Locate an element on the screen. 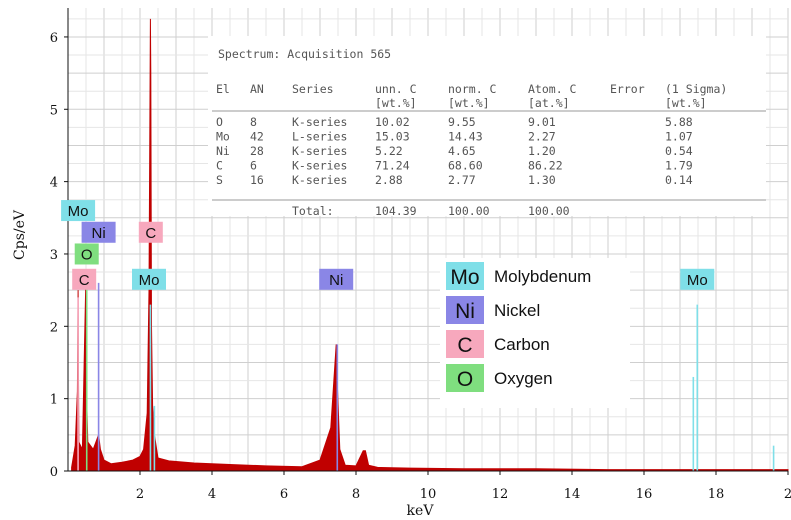 The height and width of the screenshot is (520, 791). x-tick-labels: 2 4 6 8 10 12 14 16 18 2 is located at coordinates (463, 494).